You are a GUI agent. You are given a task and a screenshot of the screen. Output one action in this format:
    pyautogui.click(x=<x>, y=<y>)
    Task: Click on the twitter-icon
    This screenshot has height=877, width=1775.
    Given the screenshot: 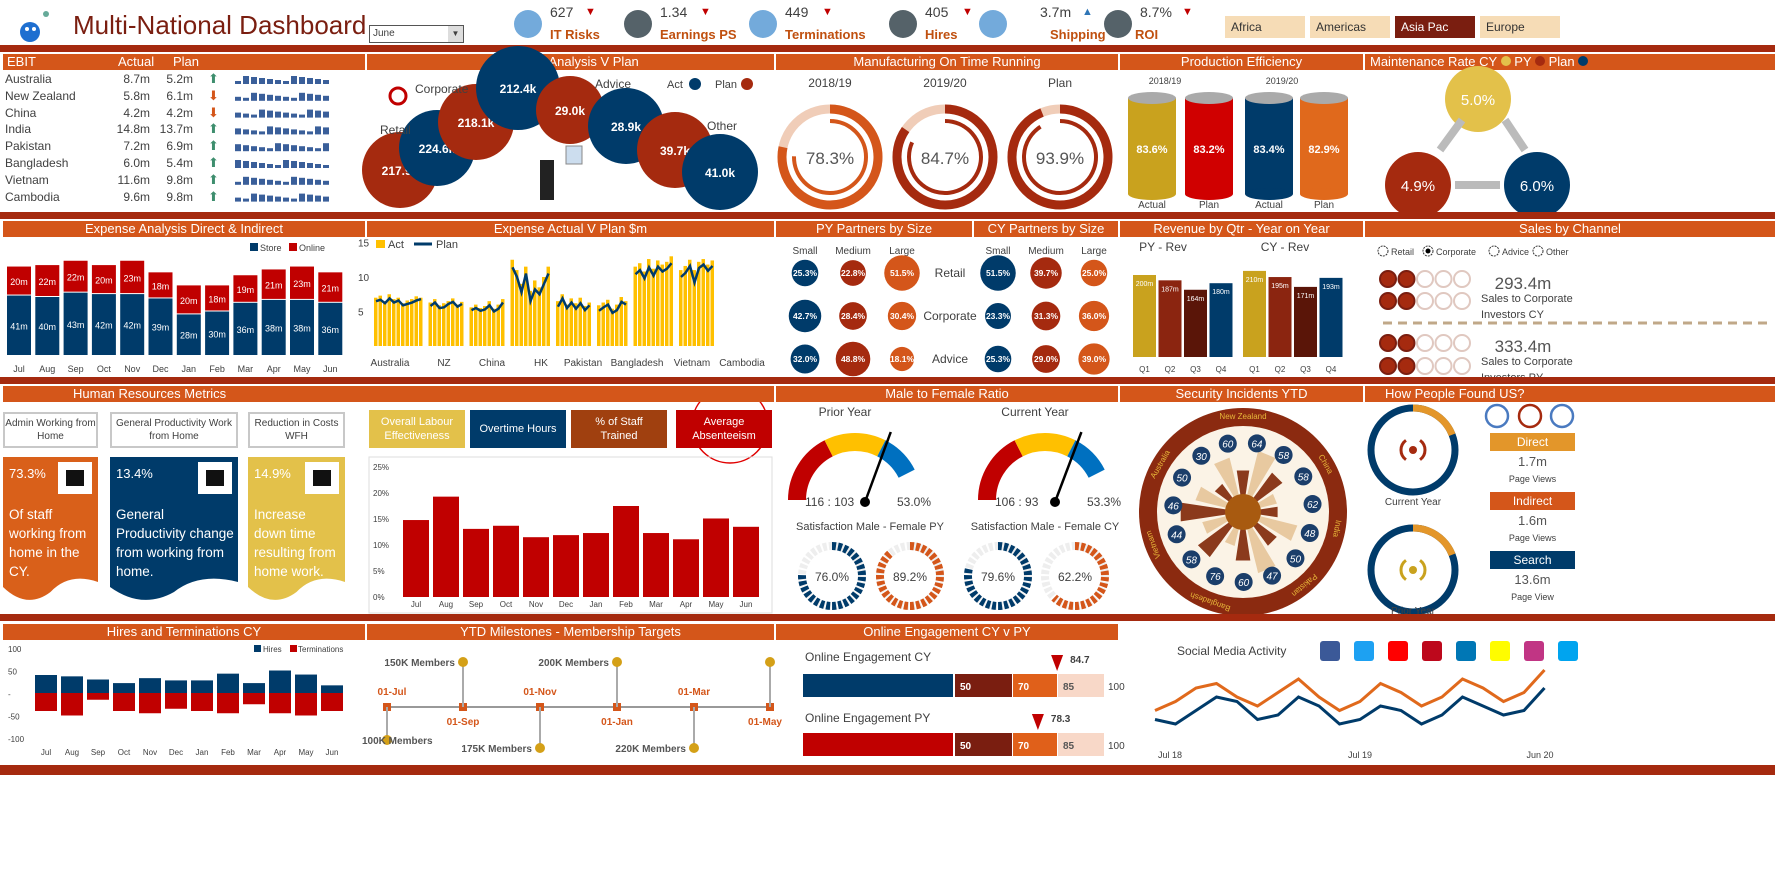 What is the action you would take?
    pyautogui.click(x=1364, y=651)
    